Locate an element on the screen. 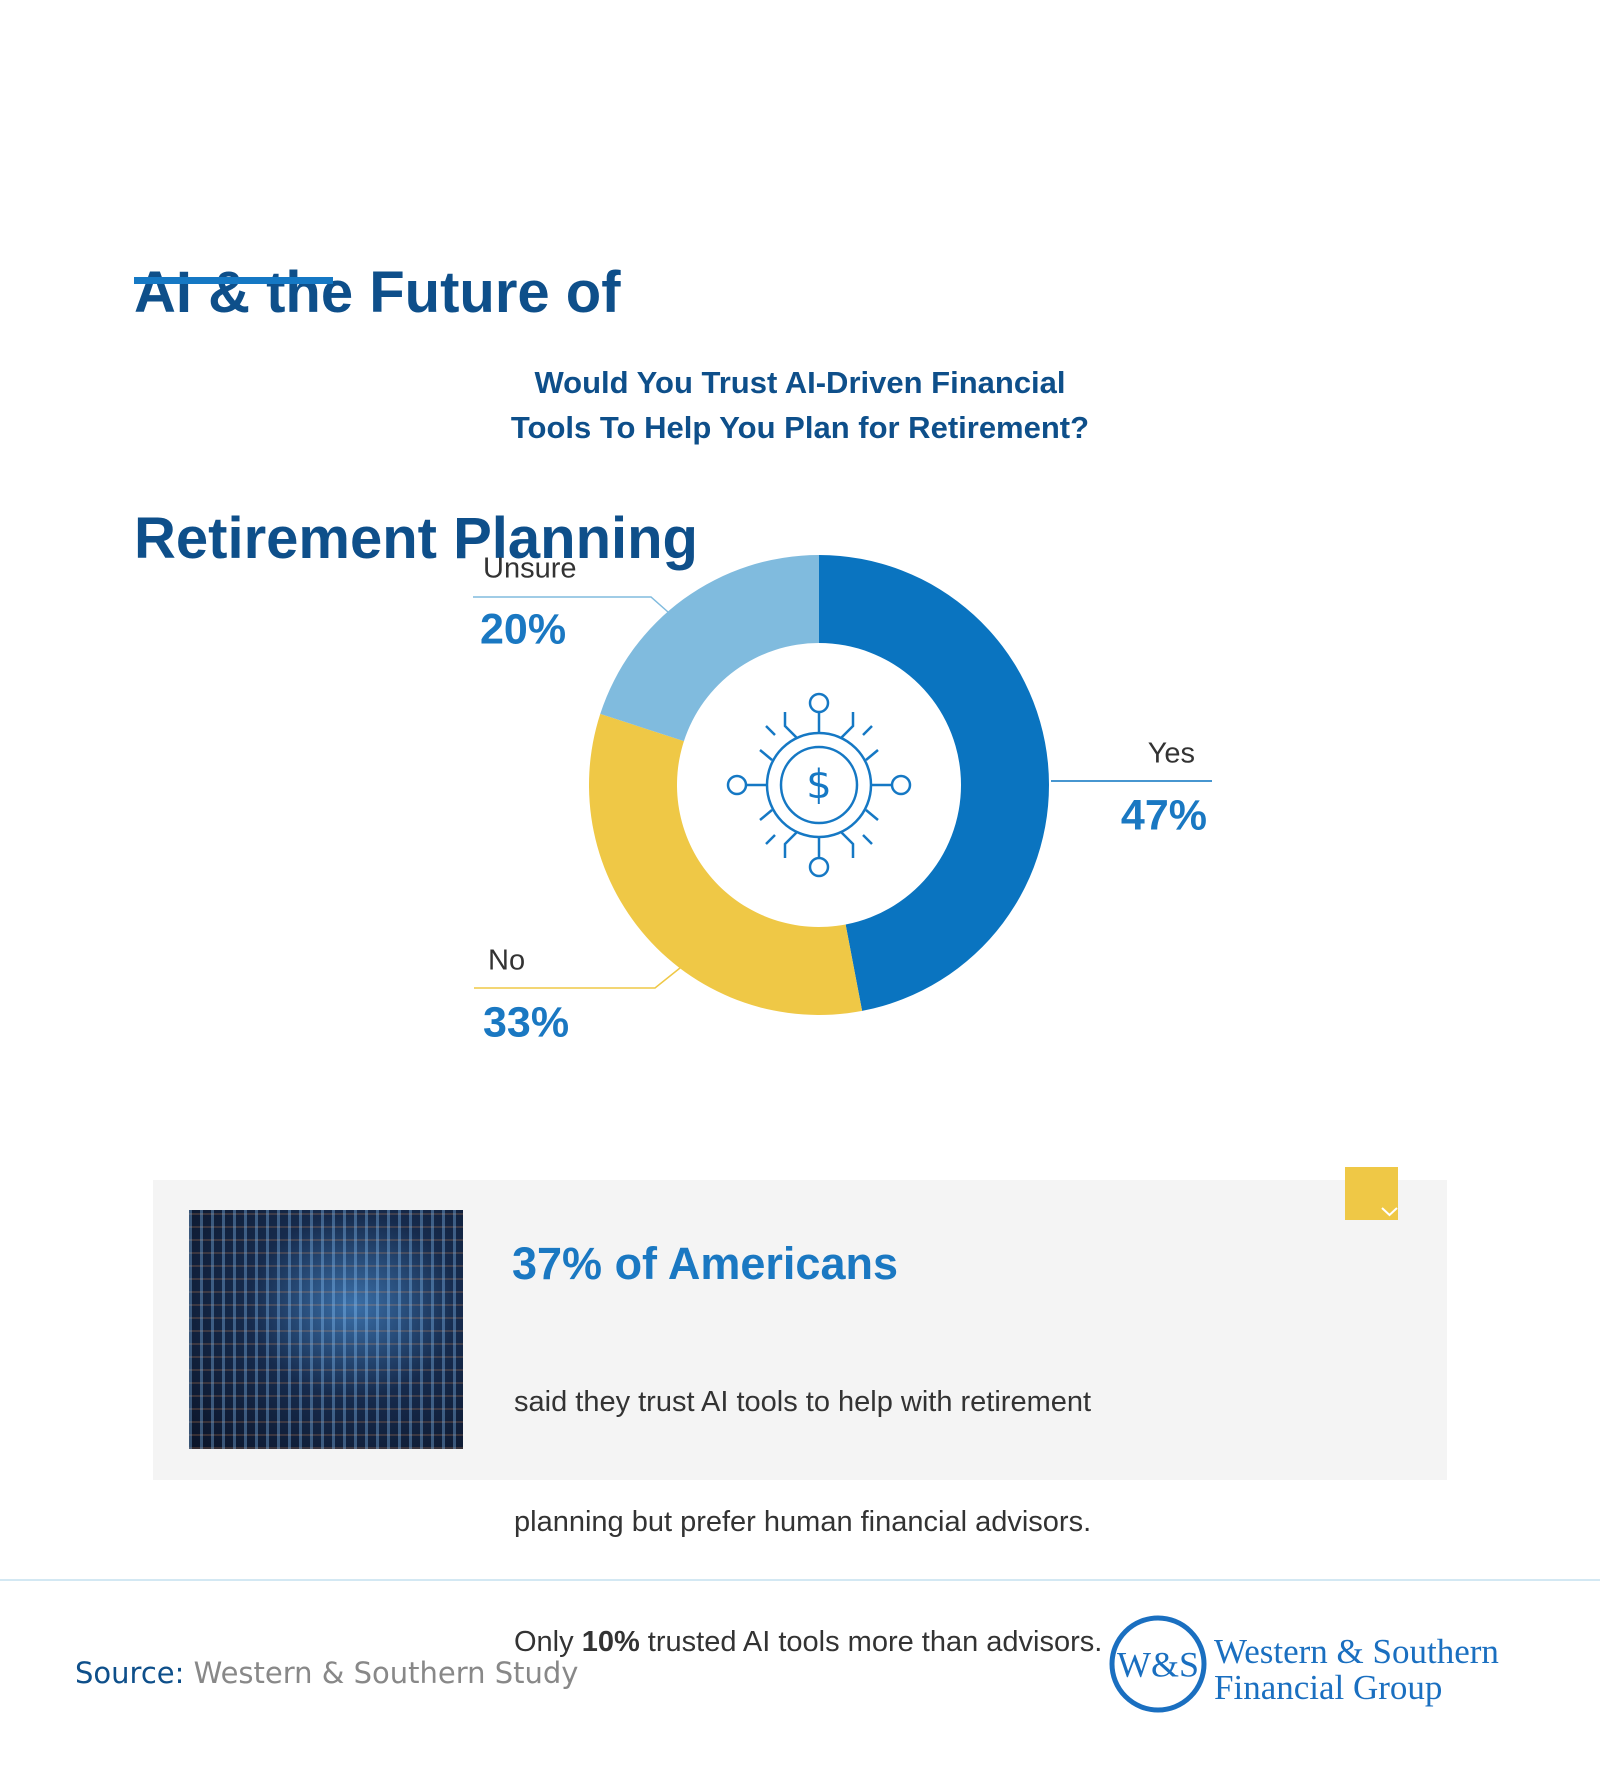 The image size is (1600, 1776). image-texture is located at coordinates (326, 1329).